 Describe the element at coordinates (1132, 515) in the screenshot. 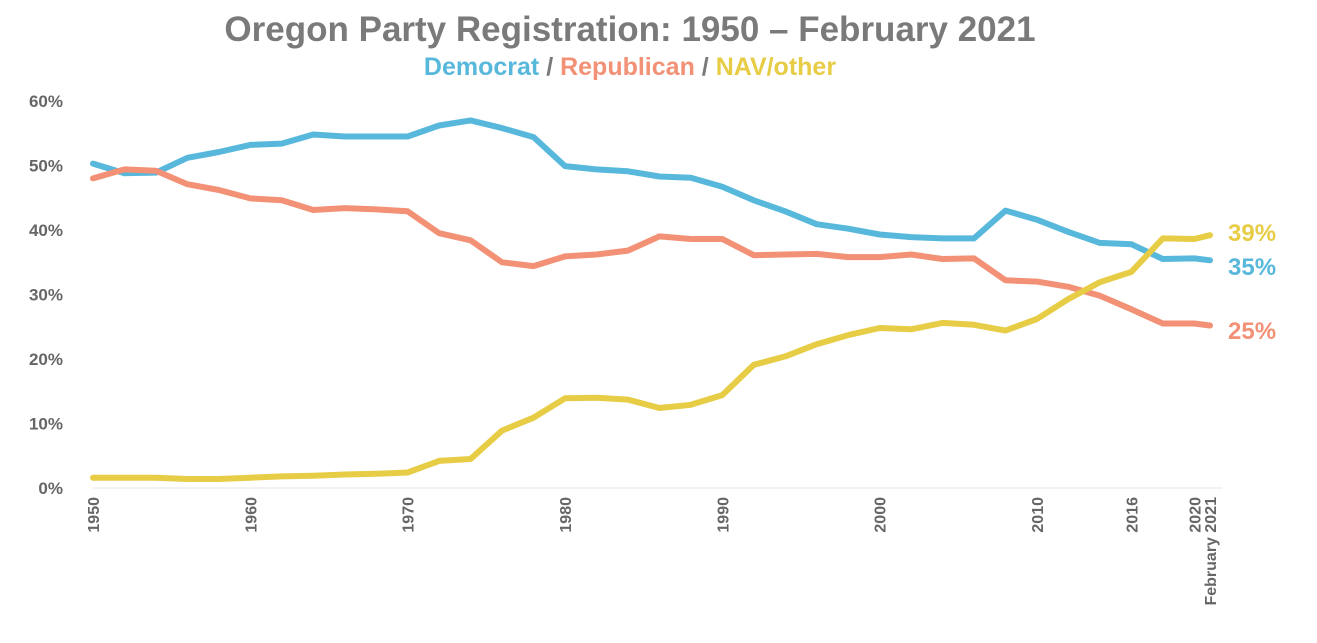

I see `x-tick-label: 2016` at that location.